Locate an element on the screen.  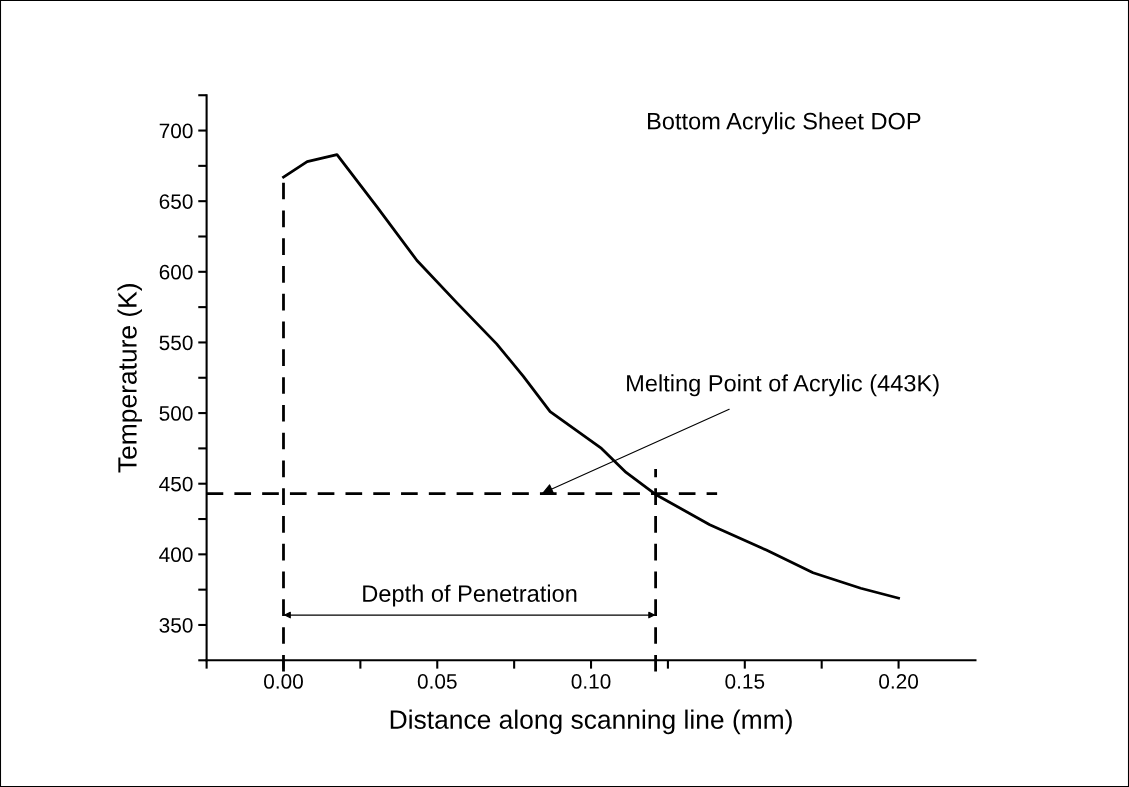
x-axis-title: Distance along scanning line (mm) is located at coordinates (591, 722).